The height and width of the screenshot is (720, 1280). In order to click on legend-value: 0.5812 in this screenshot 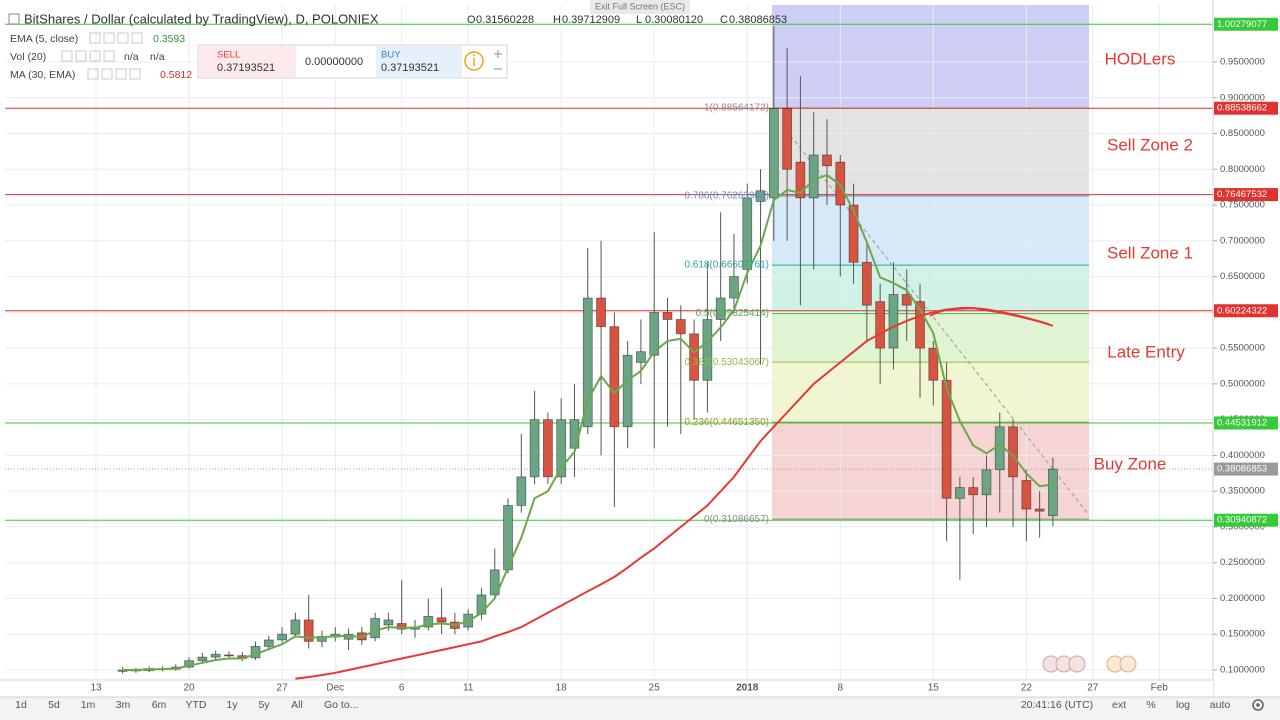, I will do `click(176, 75)`.